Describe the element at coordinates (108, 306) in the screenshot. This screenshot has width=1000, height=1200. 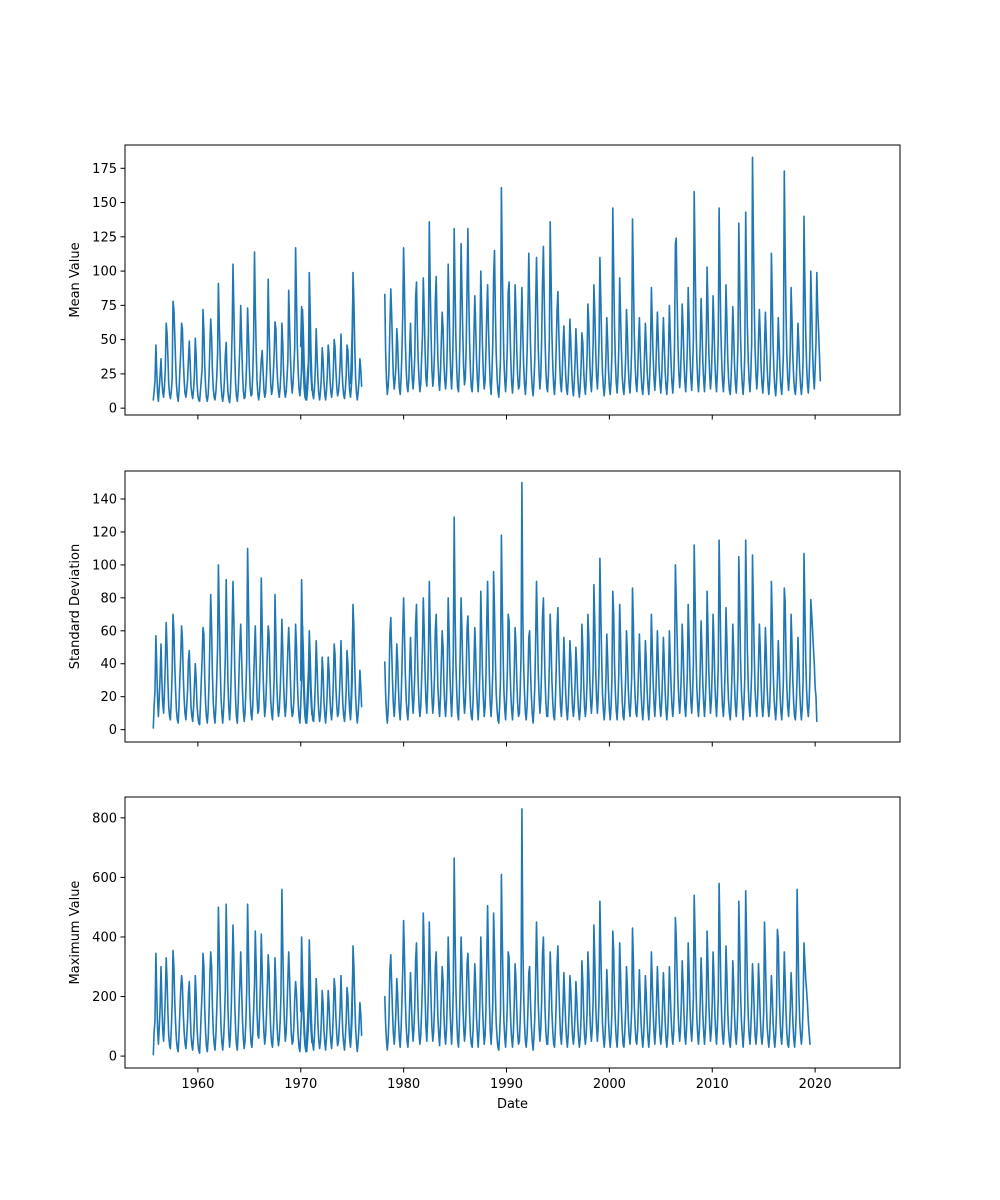
I see `y-tick-label: 75` at that location.